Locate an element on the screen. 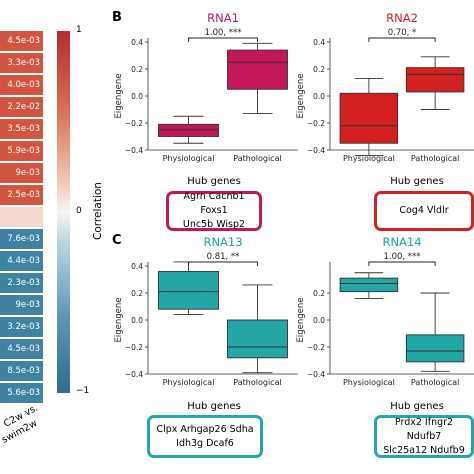 Image resolution: width=474 pixels, height=474 pixels. hub-title-rna13: Hub genes is located at coordinates (214, 406).